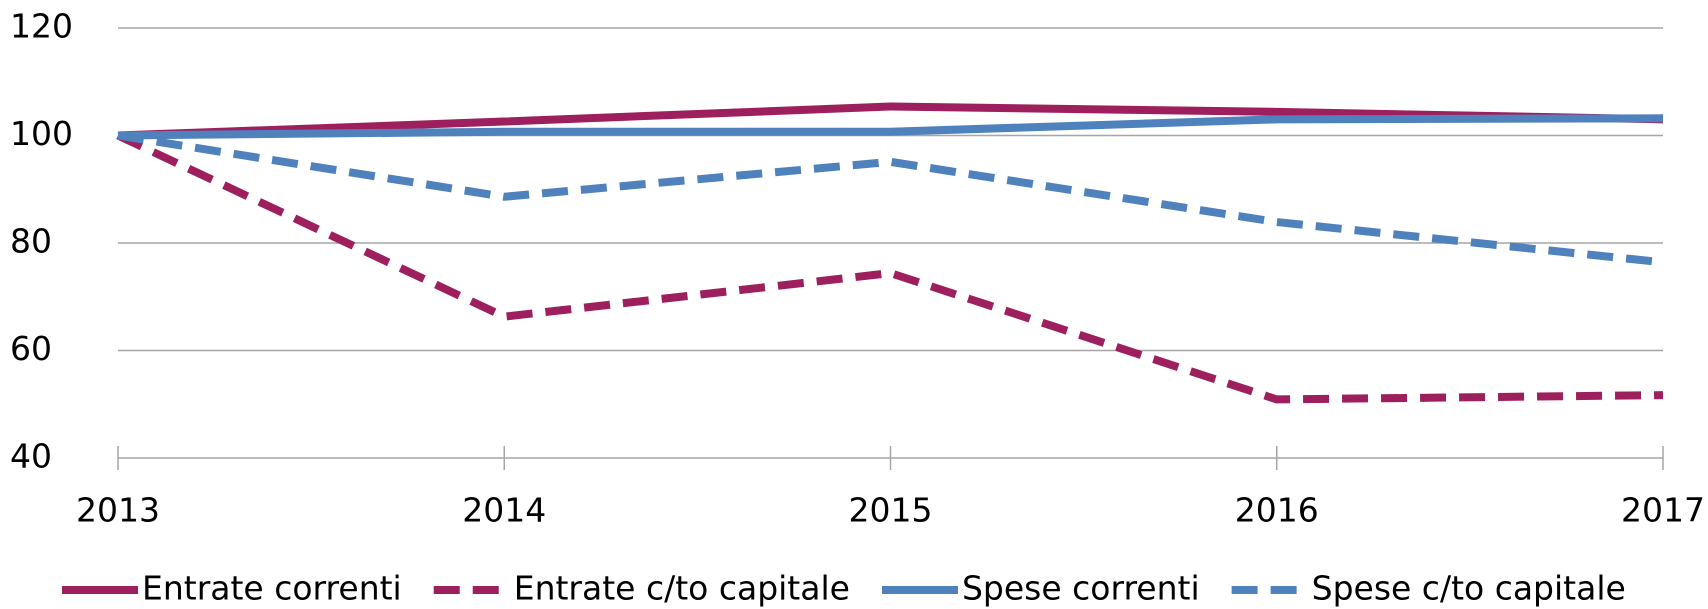 The height and width of the screenshot is (609, 1708). What do you see at coordinates (682, 588) in the screenshot?
I see `legend-label: Entrate c/to capitale` at bounding box center [682, 588].